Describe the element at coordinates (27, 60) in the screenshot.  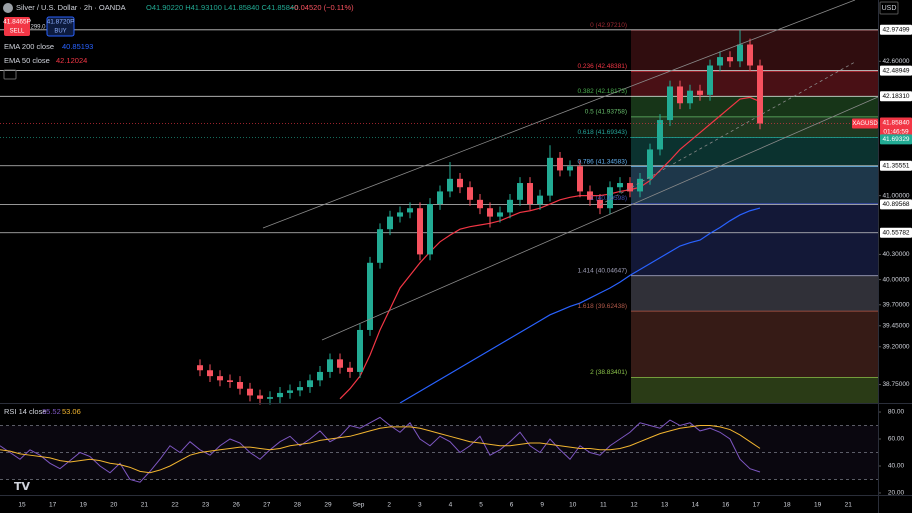
I see `ema50-label: EMA 50 close` at that location.